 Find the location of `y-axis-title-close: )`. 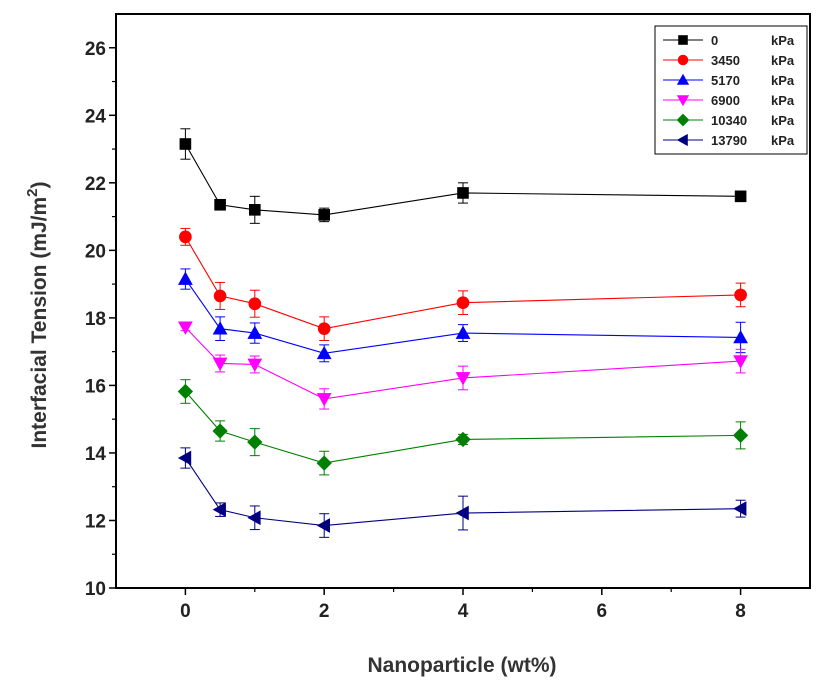

y-axis-title-close: ) is located at coordinates (39, 184).